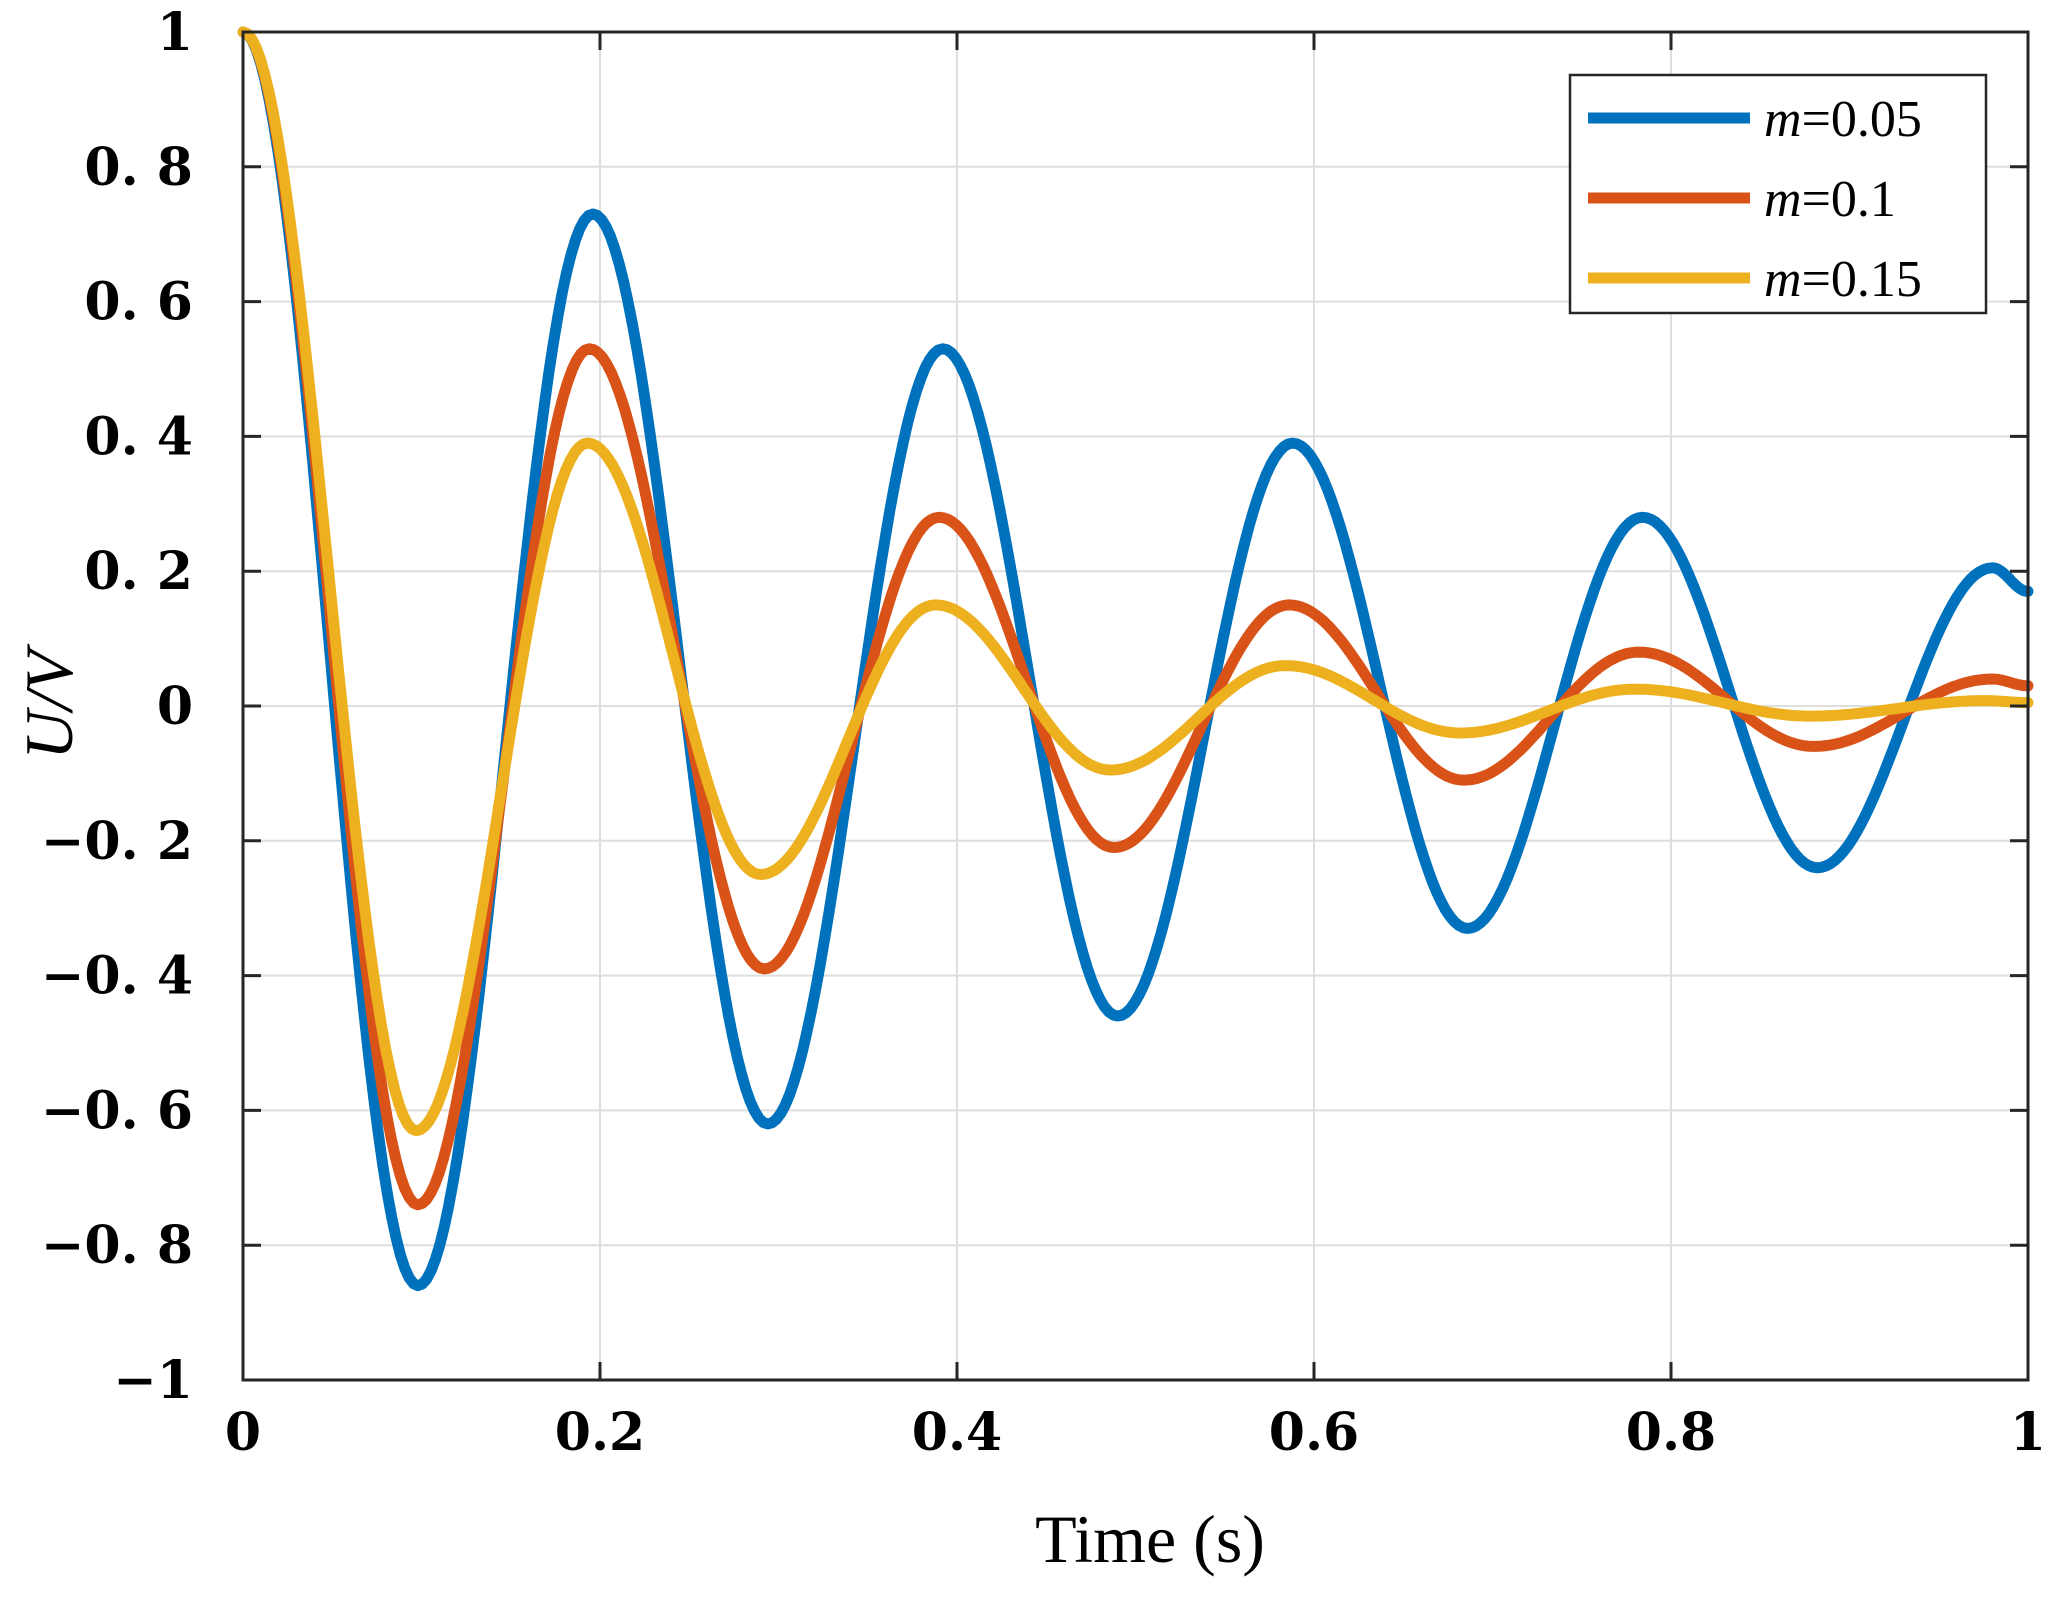 This screenshot has width=2049, height=1603. What do you see at coordinates (138, 571) in the screenshot?
I see `y-tick-label: 0. 2` at bounding box center [138, 571].